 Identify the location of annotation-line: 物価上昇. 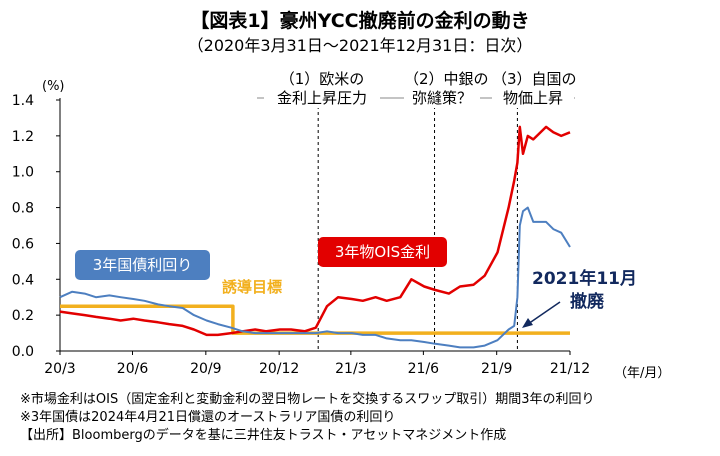
(532, 98).